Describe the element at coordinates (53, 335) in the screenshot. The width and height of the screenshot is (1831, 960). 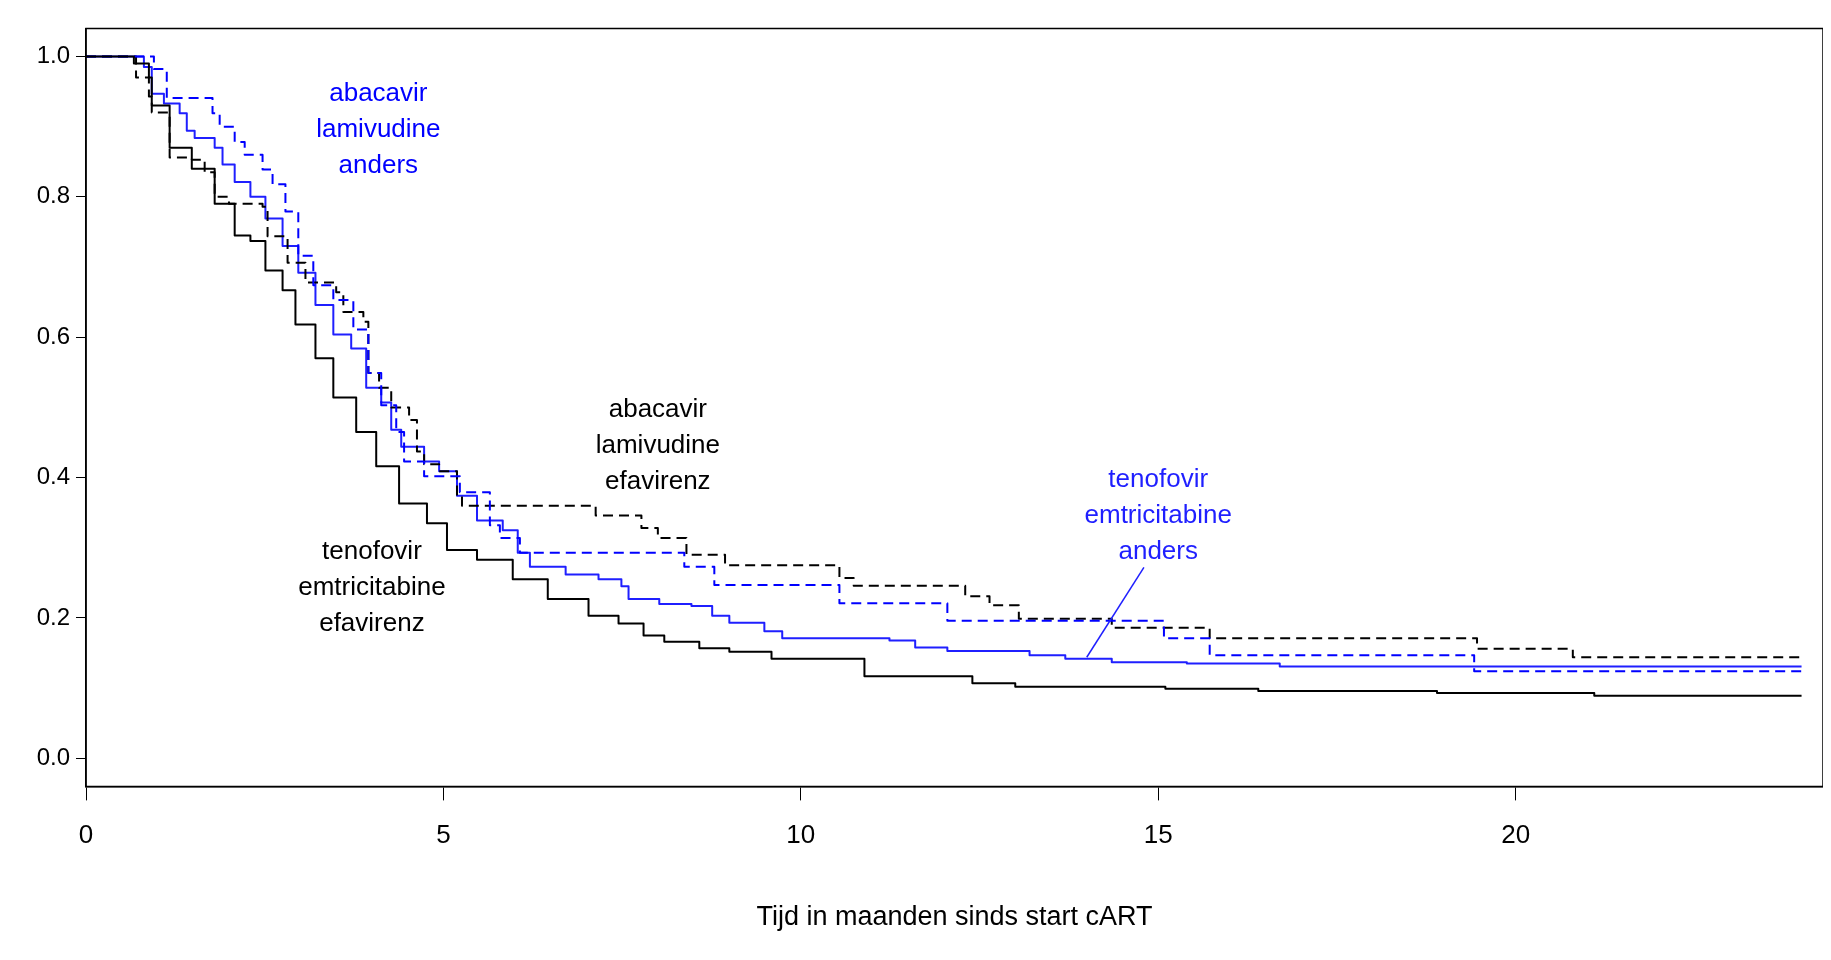
I see `y-tick-label: 0.6` at that location.